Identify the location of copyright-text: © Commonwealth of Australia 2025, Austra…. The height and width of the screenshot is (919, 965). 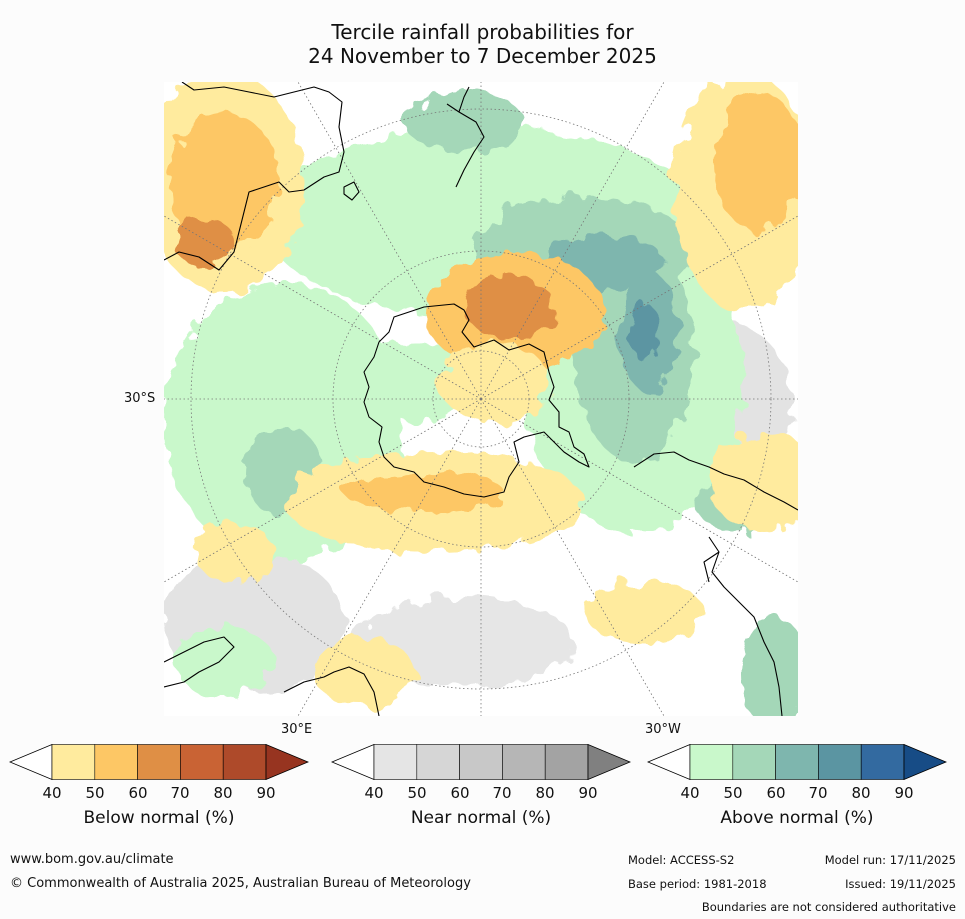
(240, 883).